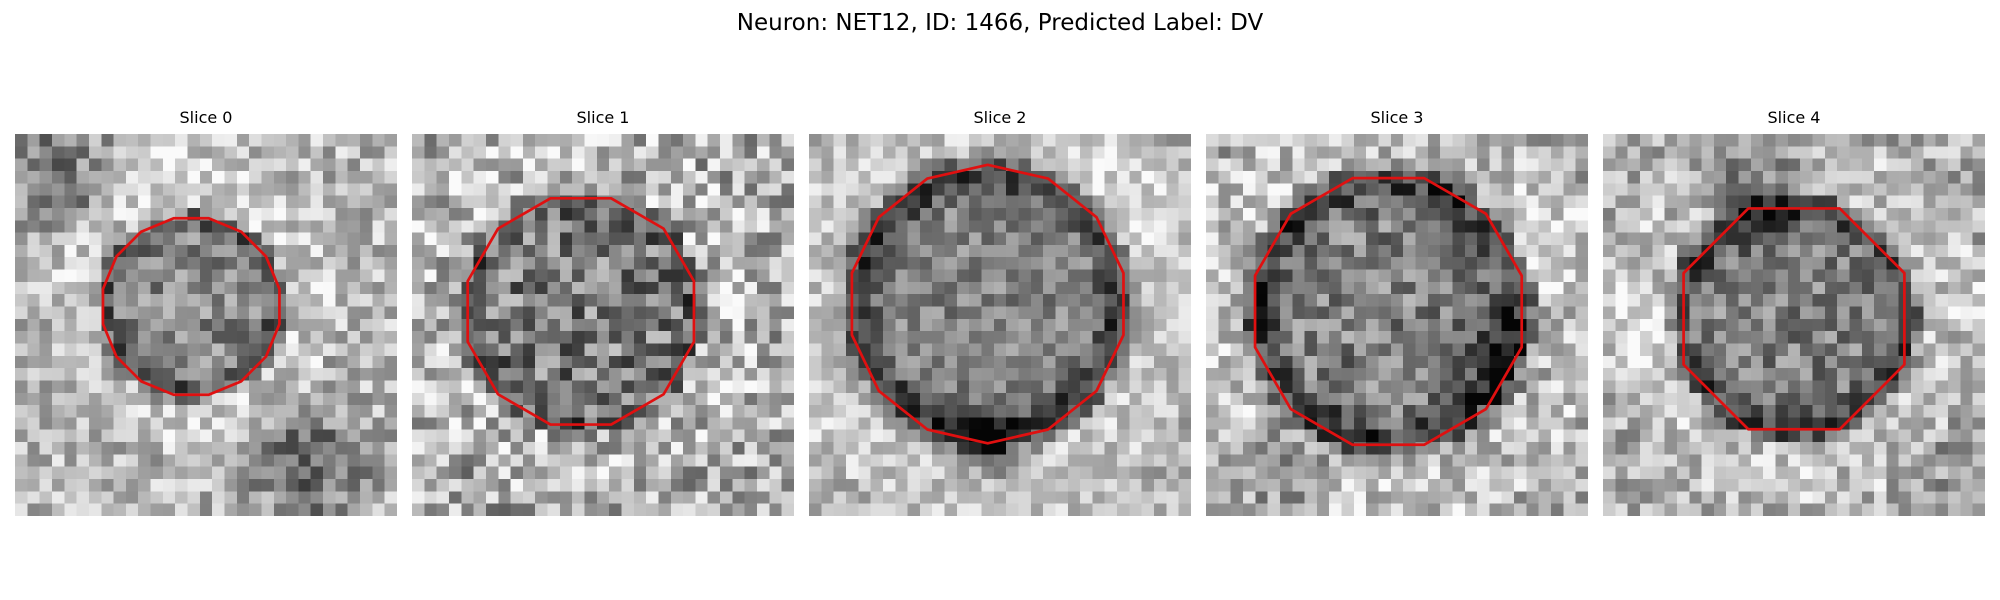 The width and height of the screenshot is (2000, 600). What do you see at coordinates (1397, 117) in the screenshot?
I see `slice-title: Slice 3` at bounding box center [1397, 117].